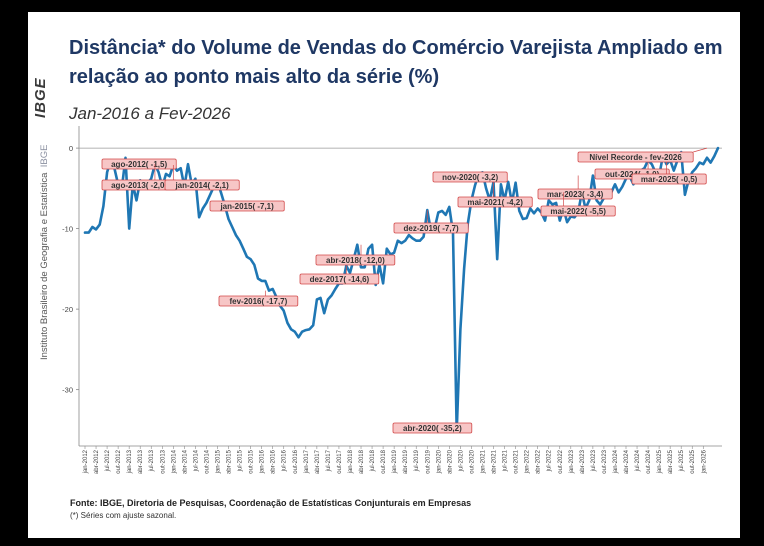  I want to click on x-tick-label: abr-2024, so click(627, 461).